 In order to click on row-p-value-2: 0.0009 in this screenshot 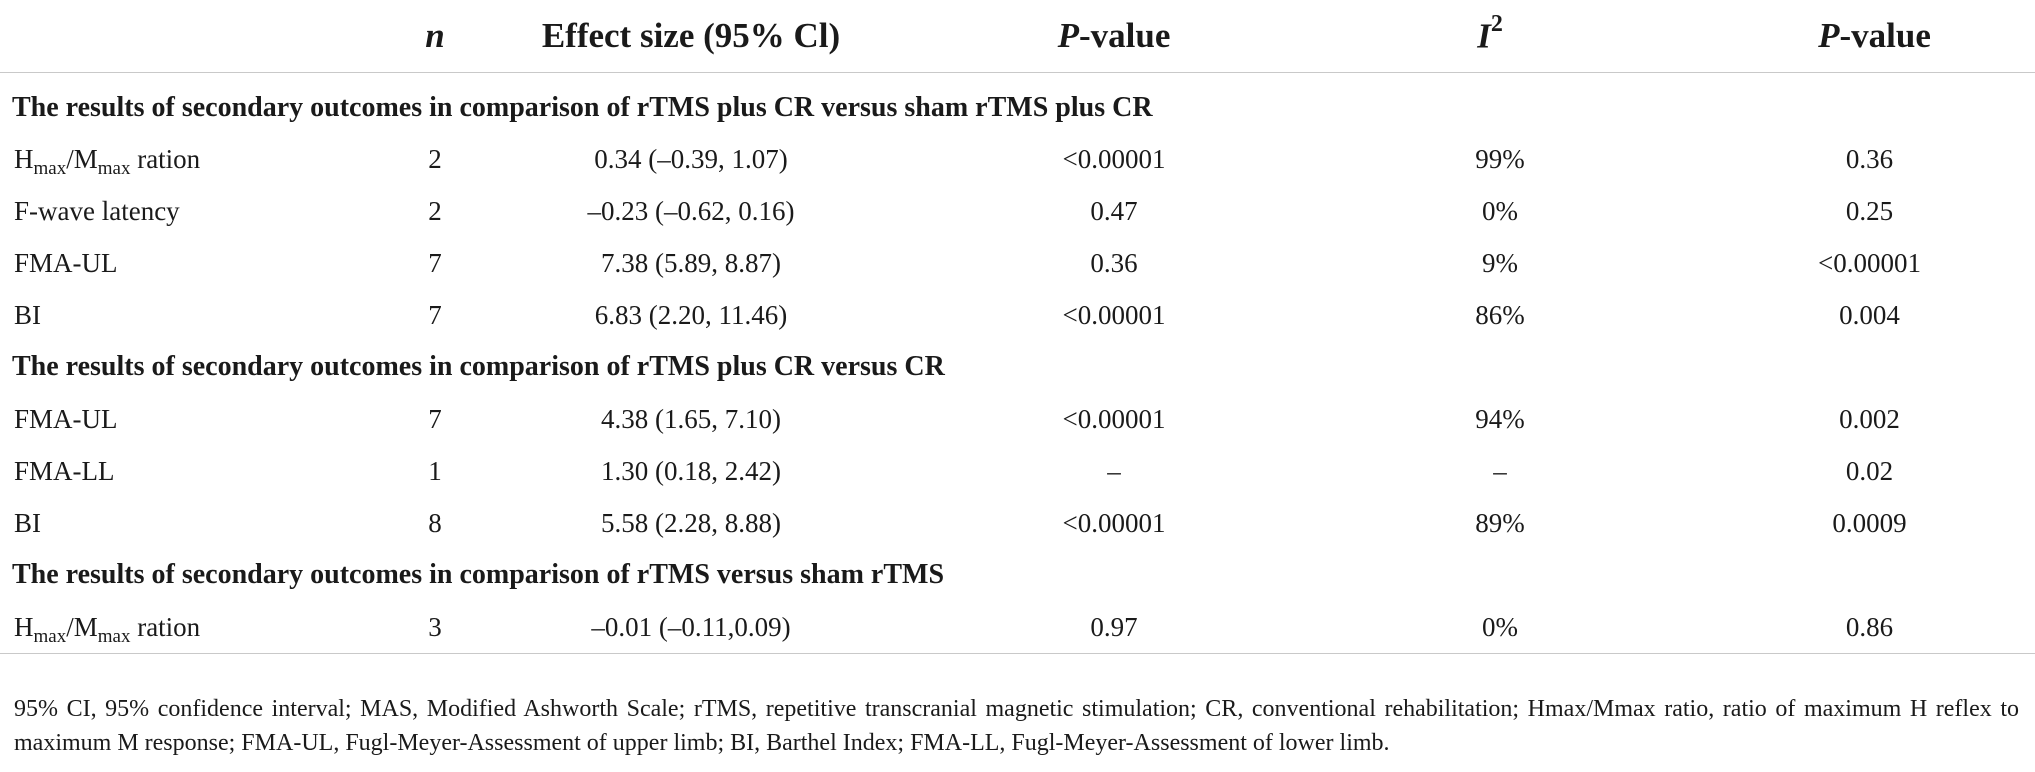, I will do `click(1869, 522)`.